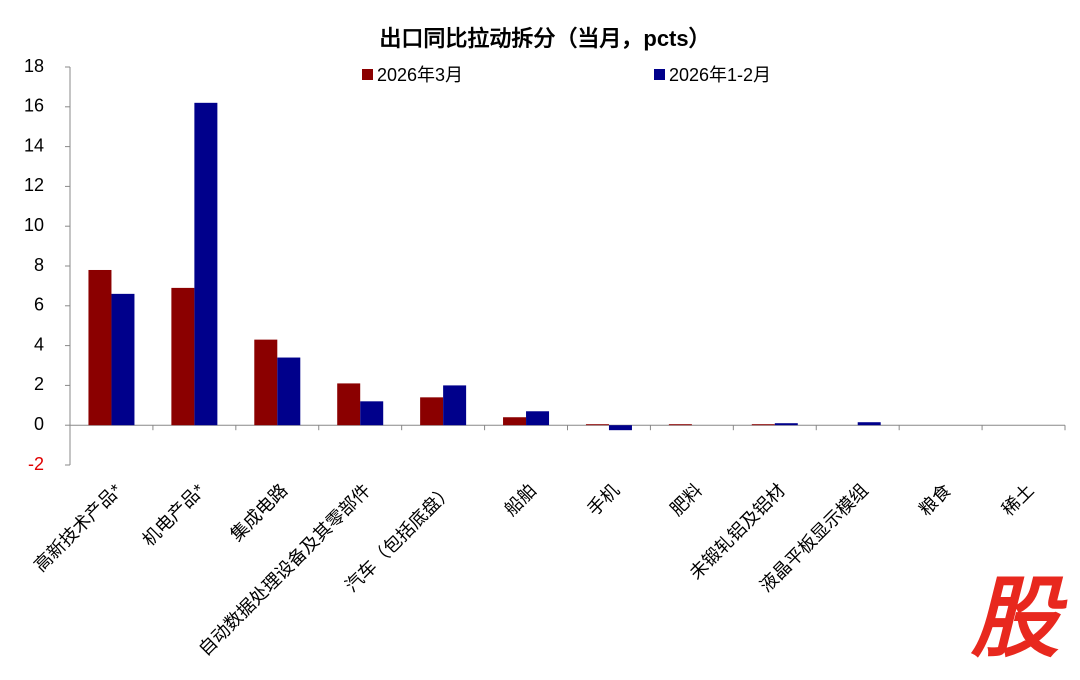  I want to click on y-tick-label: 0, so click(39, 424).